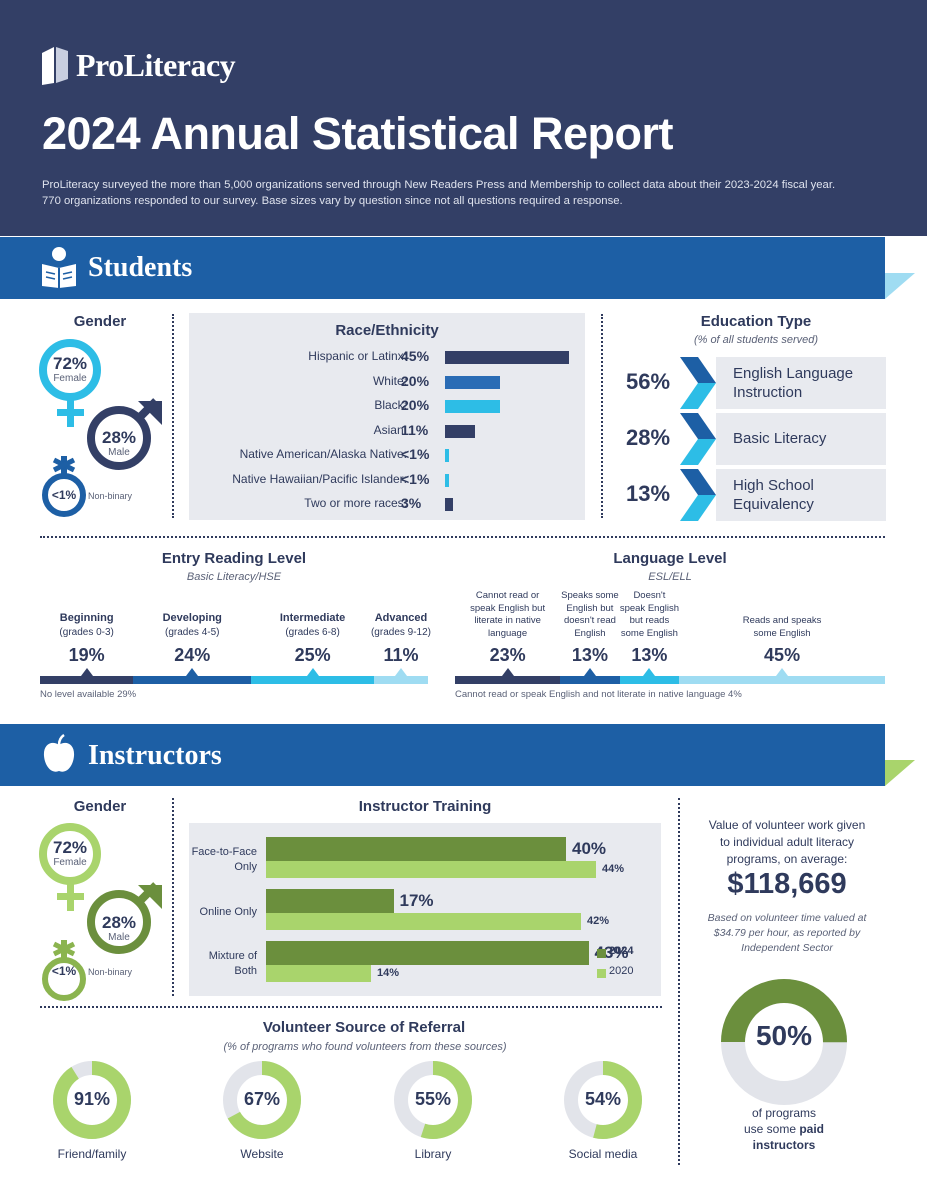 The image size is (927, 1200). What do you see at coordinates (649, 655) in the screenshot?
I see `language-level-value: 13%` at bounding box center [649, 655].